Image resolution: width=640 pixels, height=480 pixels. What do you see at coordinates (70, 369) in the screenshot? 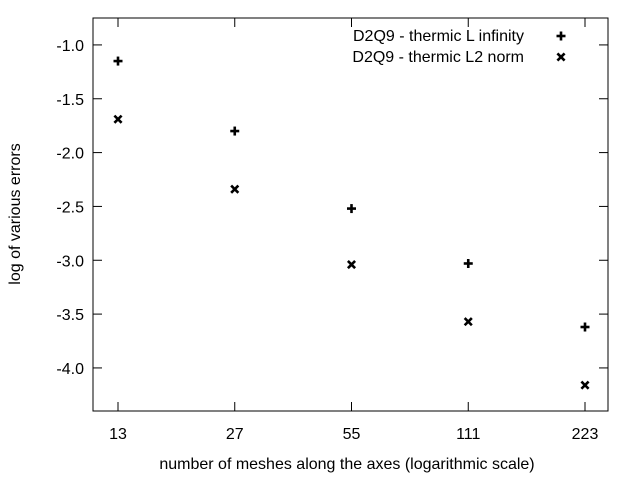
I see `y-tick-label: -4.0` at bounding box center [70, 369].